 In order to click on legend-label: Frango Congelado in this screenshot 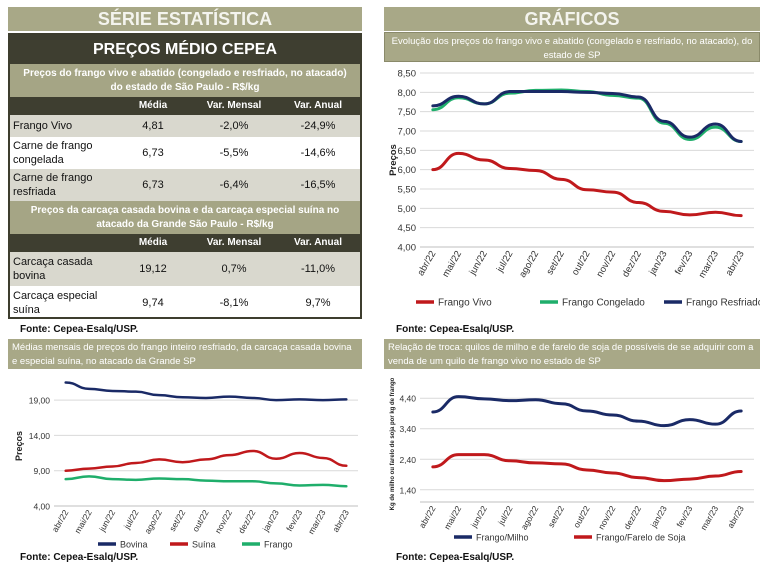, I will do `click(603, 303)`.